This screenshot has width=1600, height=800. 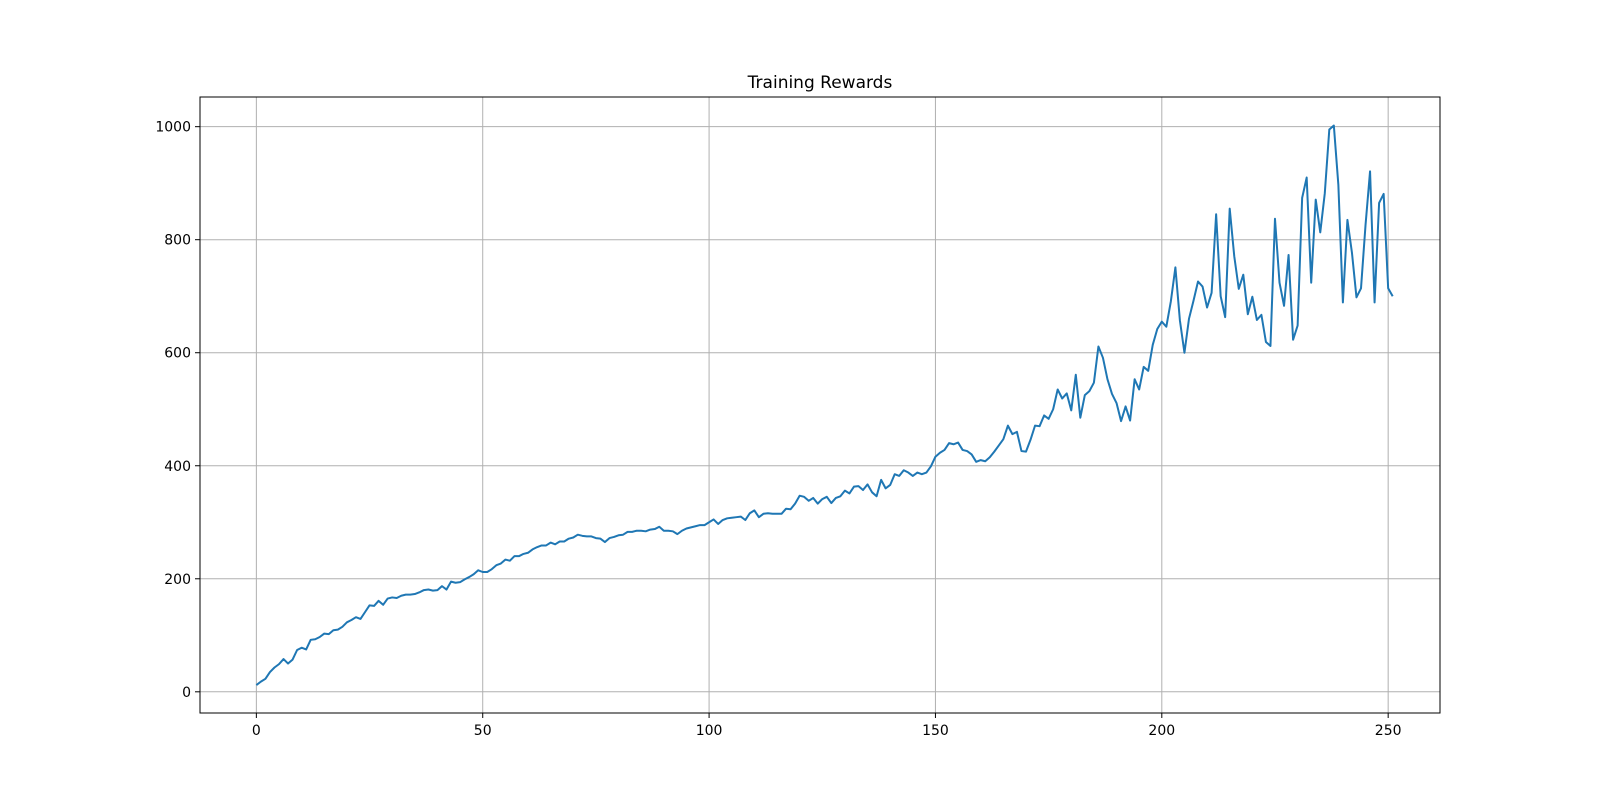 What do you see at coordinates (483, 731) in the screenshot?
I see `x-tick-label: 50` at bounding box center [483, 731].